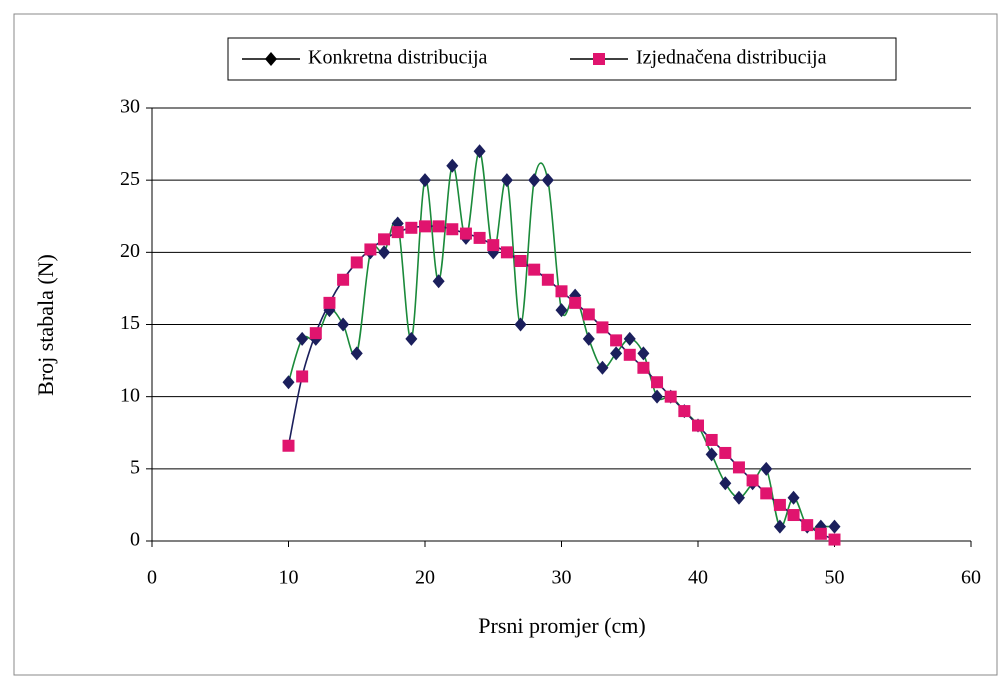 The width and height of the screenshot is (1001, 685). I want to click on x-tick-label: 40, so click(698, 578).